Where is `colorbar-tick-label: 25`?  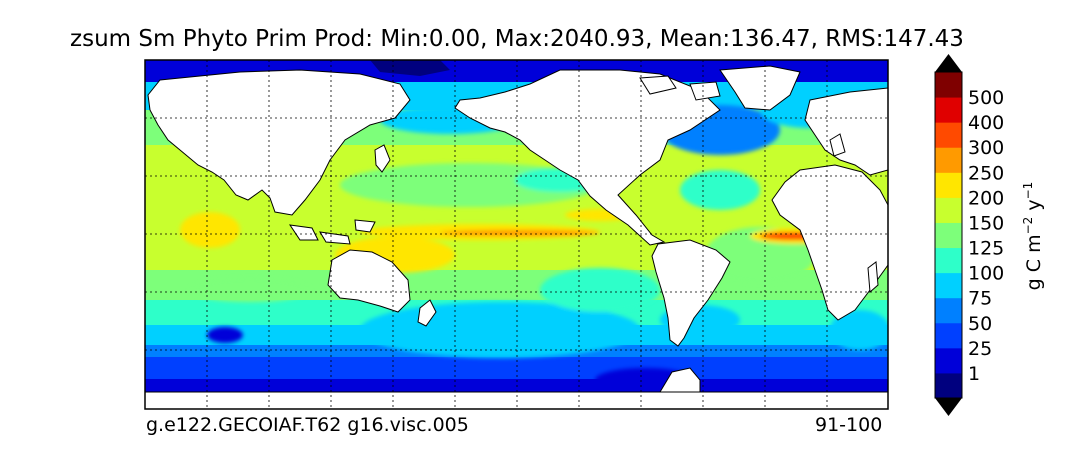
colorbar-tick-label: 25 is located at coordinates (980, 349).